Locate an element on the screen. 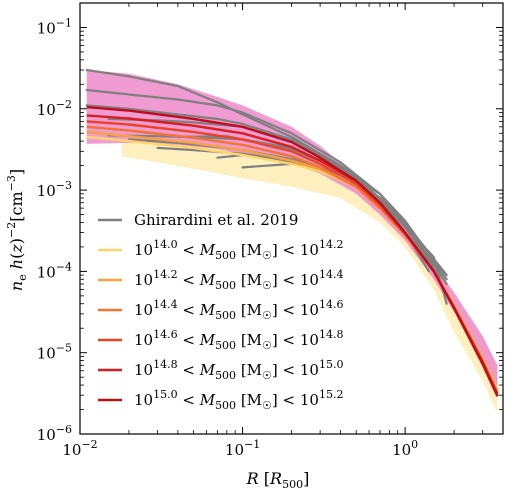 The image size is (520, 493). legend-label-2: 1014.2 < M500 [M☉] < 1014.4 is located at coordinates (238, 280).